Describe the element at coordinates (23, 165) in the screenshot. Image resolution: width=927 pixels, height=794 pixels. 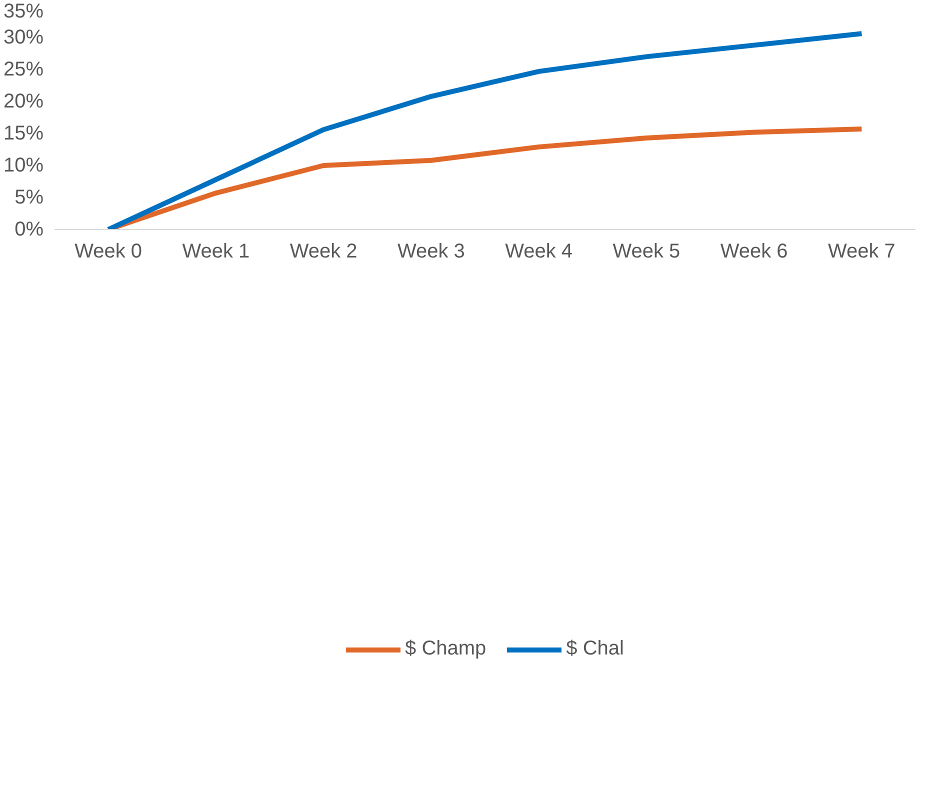
I see `y-tick-label: 10%` at that location.